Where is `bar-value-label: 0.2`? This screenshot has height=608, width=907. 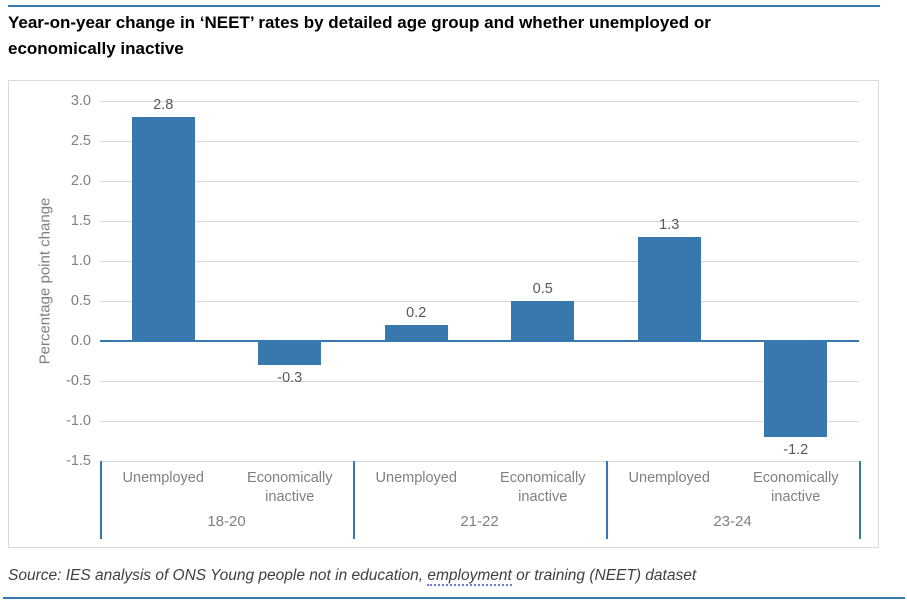 bar-value-label: 0.2 is located at coordinates (416, 313).